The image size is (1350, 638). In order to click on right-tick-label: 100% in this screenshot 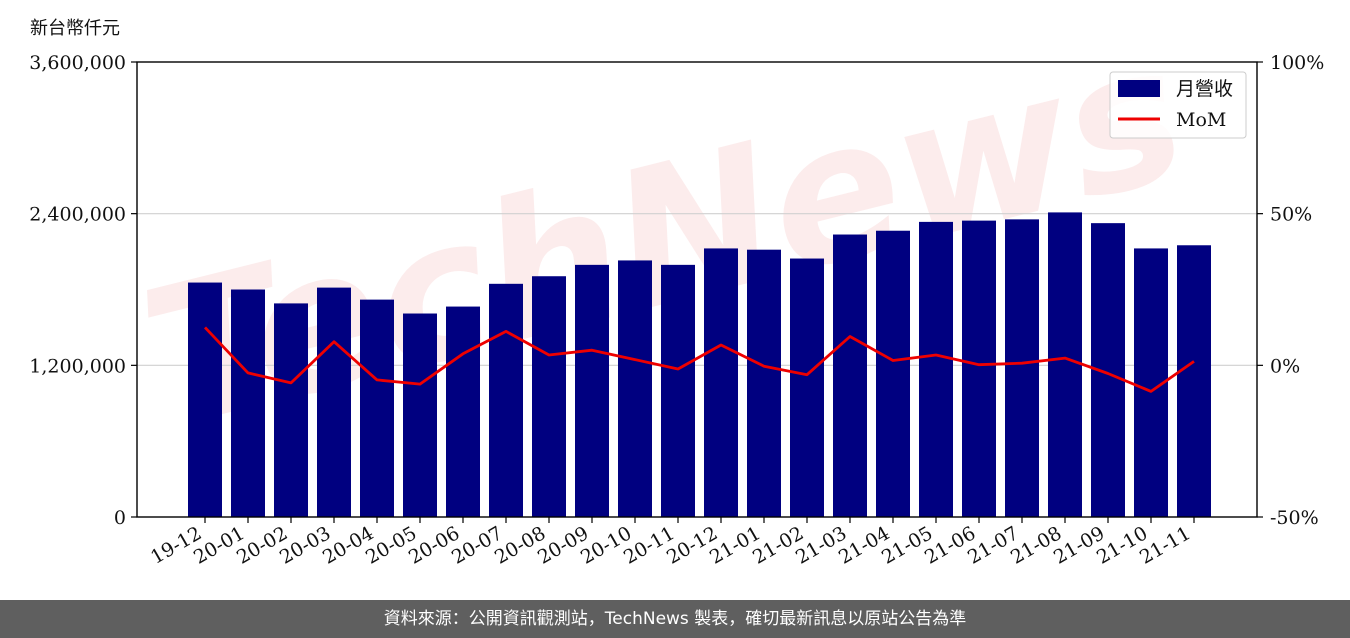, I will do `click(1297, 63)`.